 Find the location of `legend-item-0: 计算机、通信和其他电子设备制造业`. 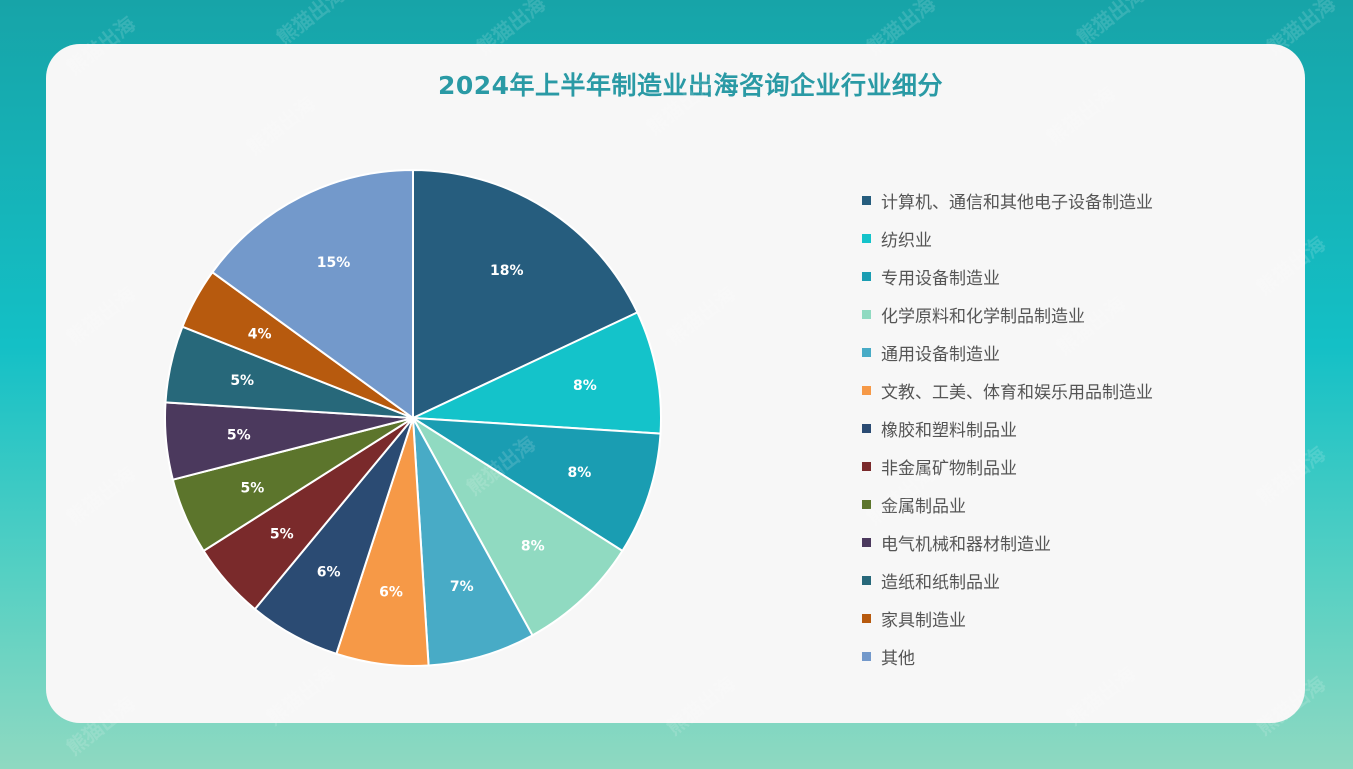

legend-item-0: 计算机、通信和其他电子设备制造业 is located at coordinates (1007, 200).